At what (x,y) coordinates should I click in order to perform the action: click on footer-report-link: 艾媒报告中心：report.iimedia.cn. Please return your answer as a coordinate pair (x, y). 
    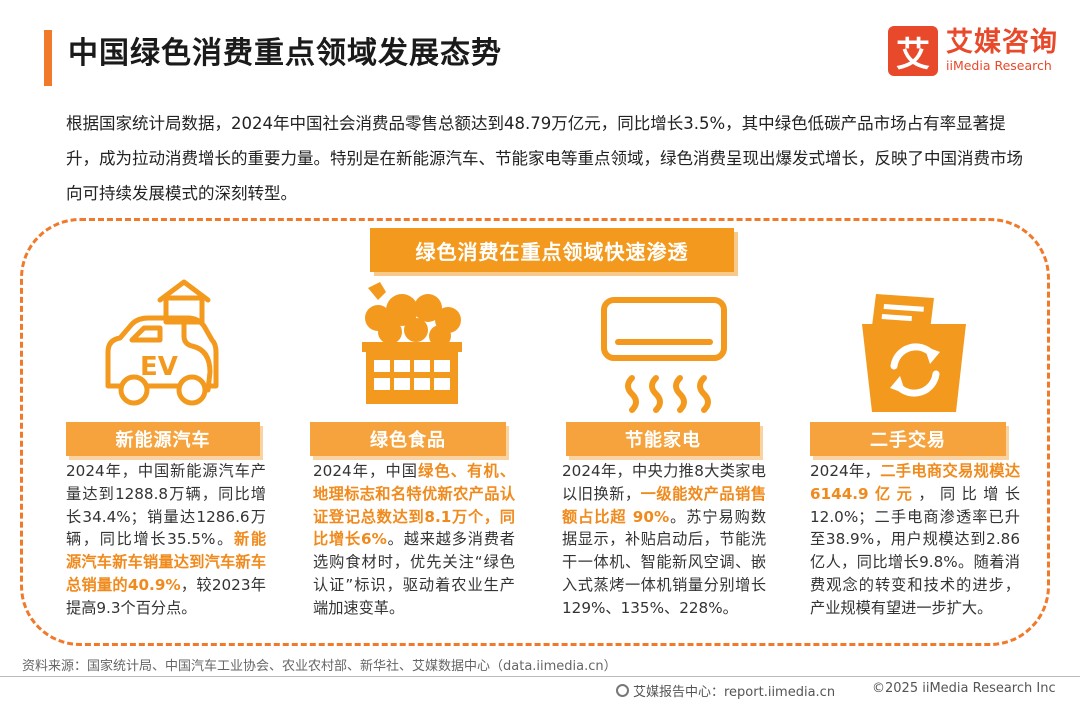
    Looking at the image, I should click on (725, 690).